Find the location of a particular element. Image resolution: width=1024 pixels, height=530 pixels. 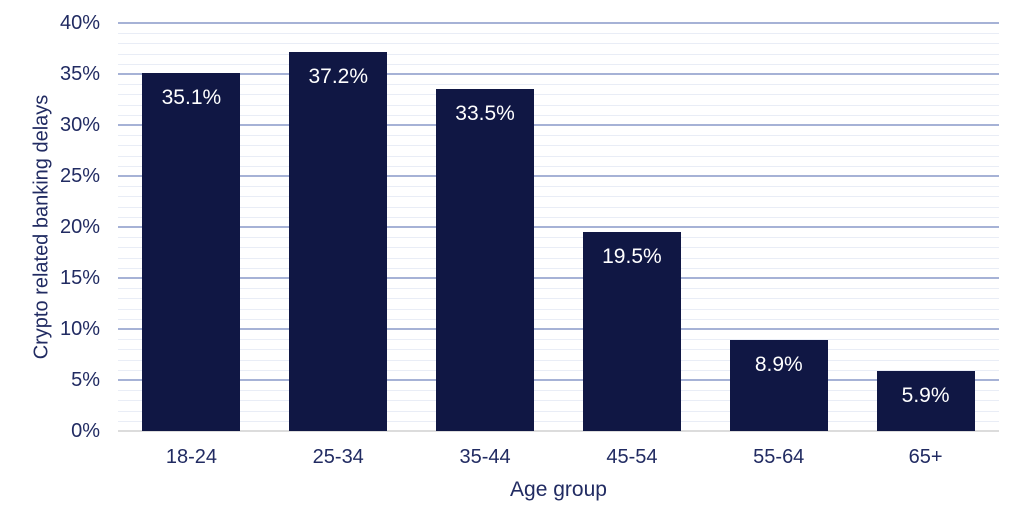

y-tick-label: 30% is located at coordinates (79, 125).